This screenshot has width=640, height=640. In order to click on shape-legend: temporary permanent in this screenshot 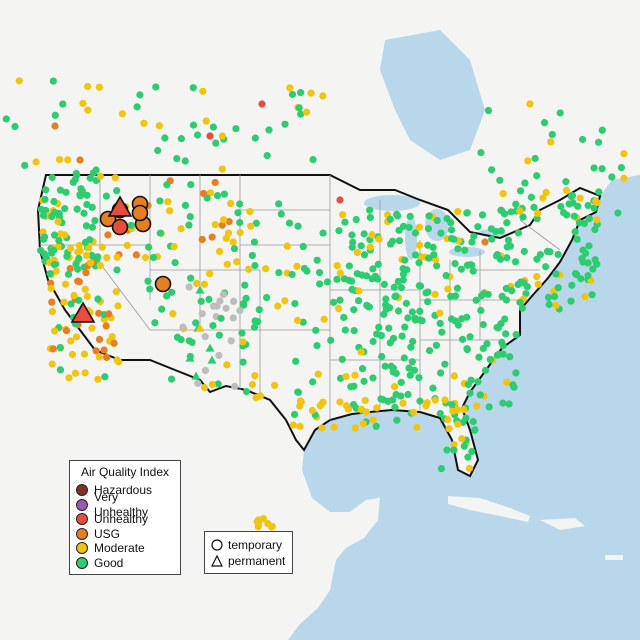, I will do `click(248, 552)`.